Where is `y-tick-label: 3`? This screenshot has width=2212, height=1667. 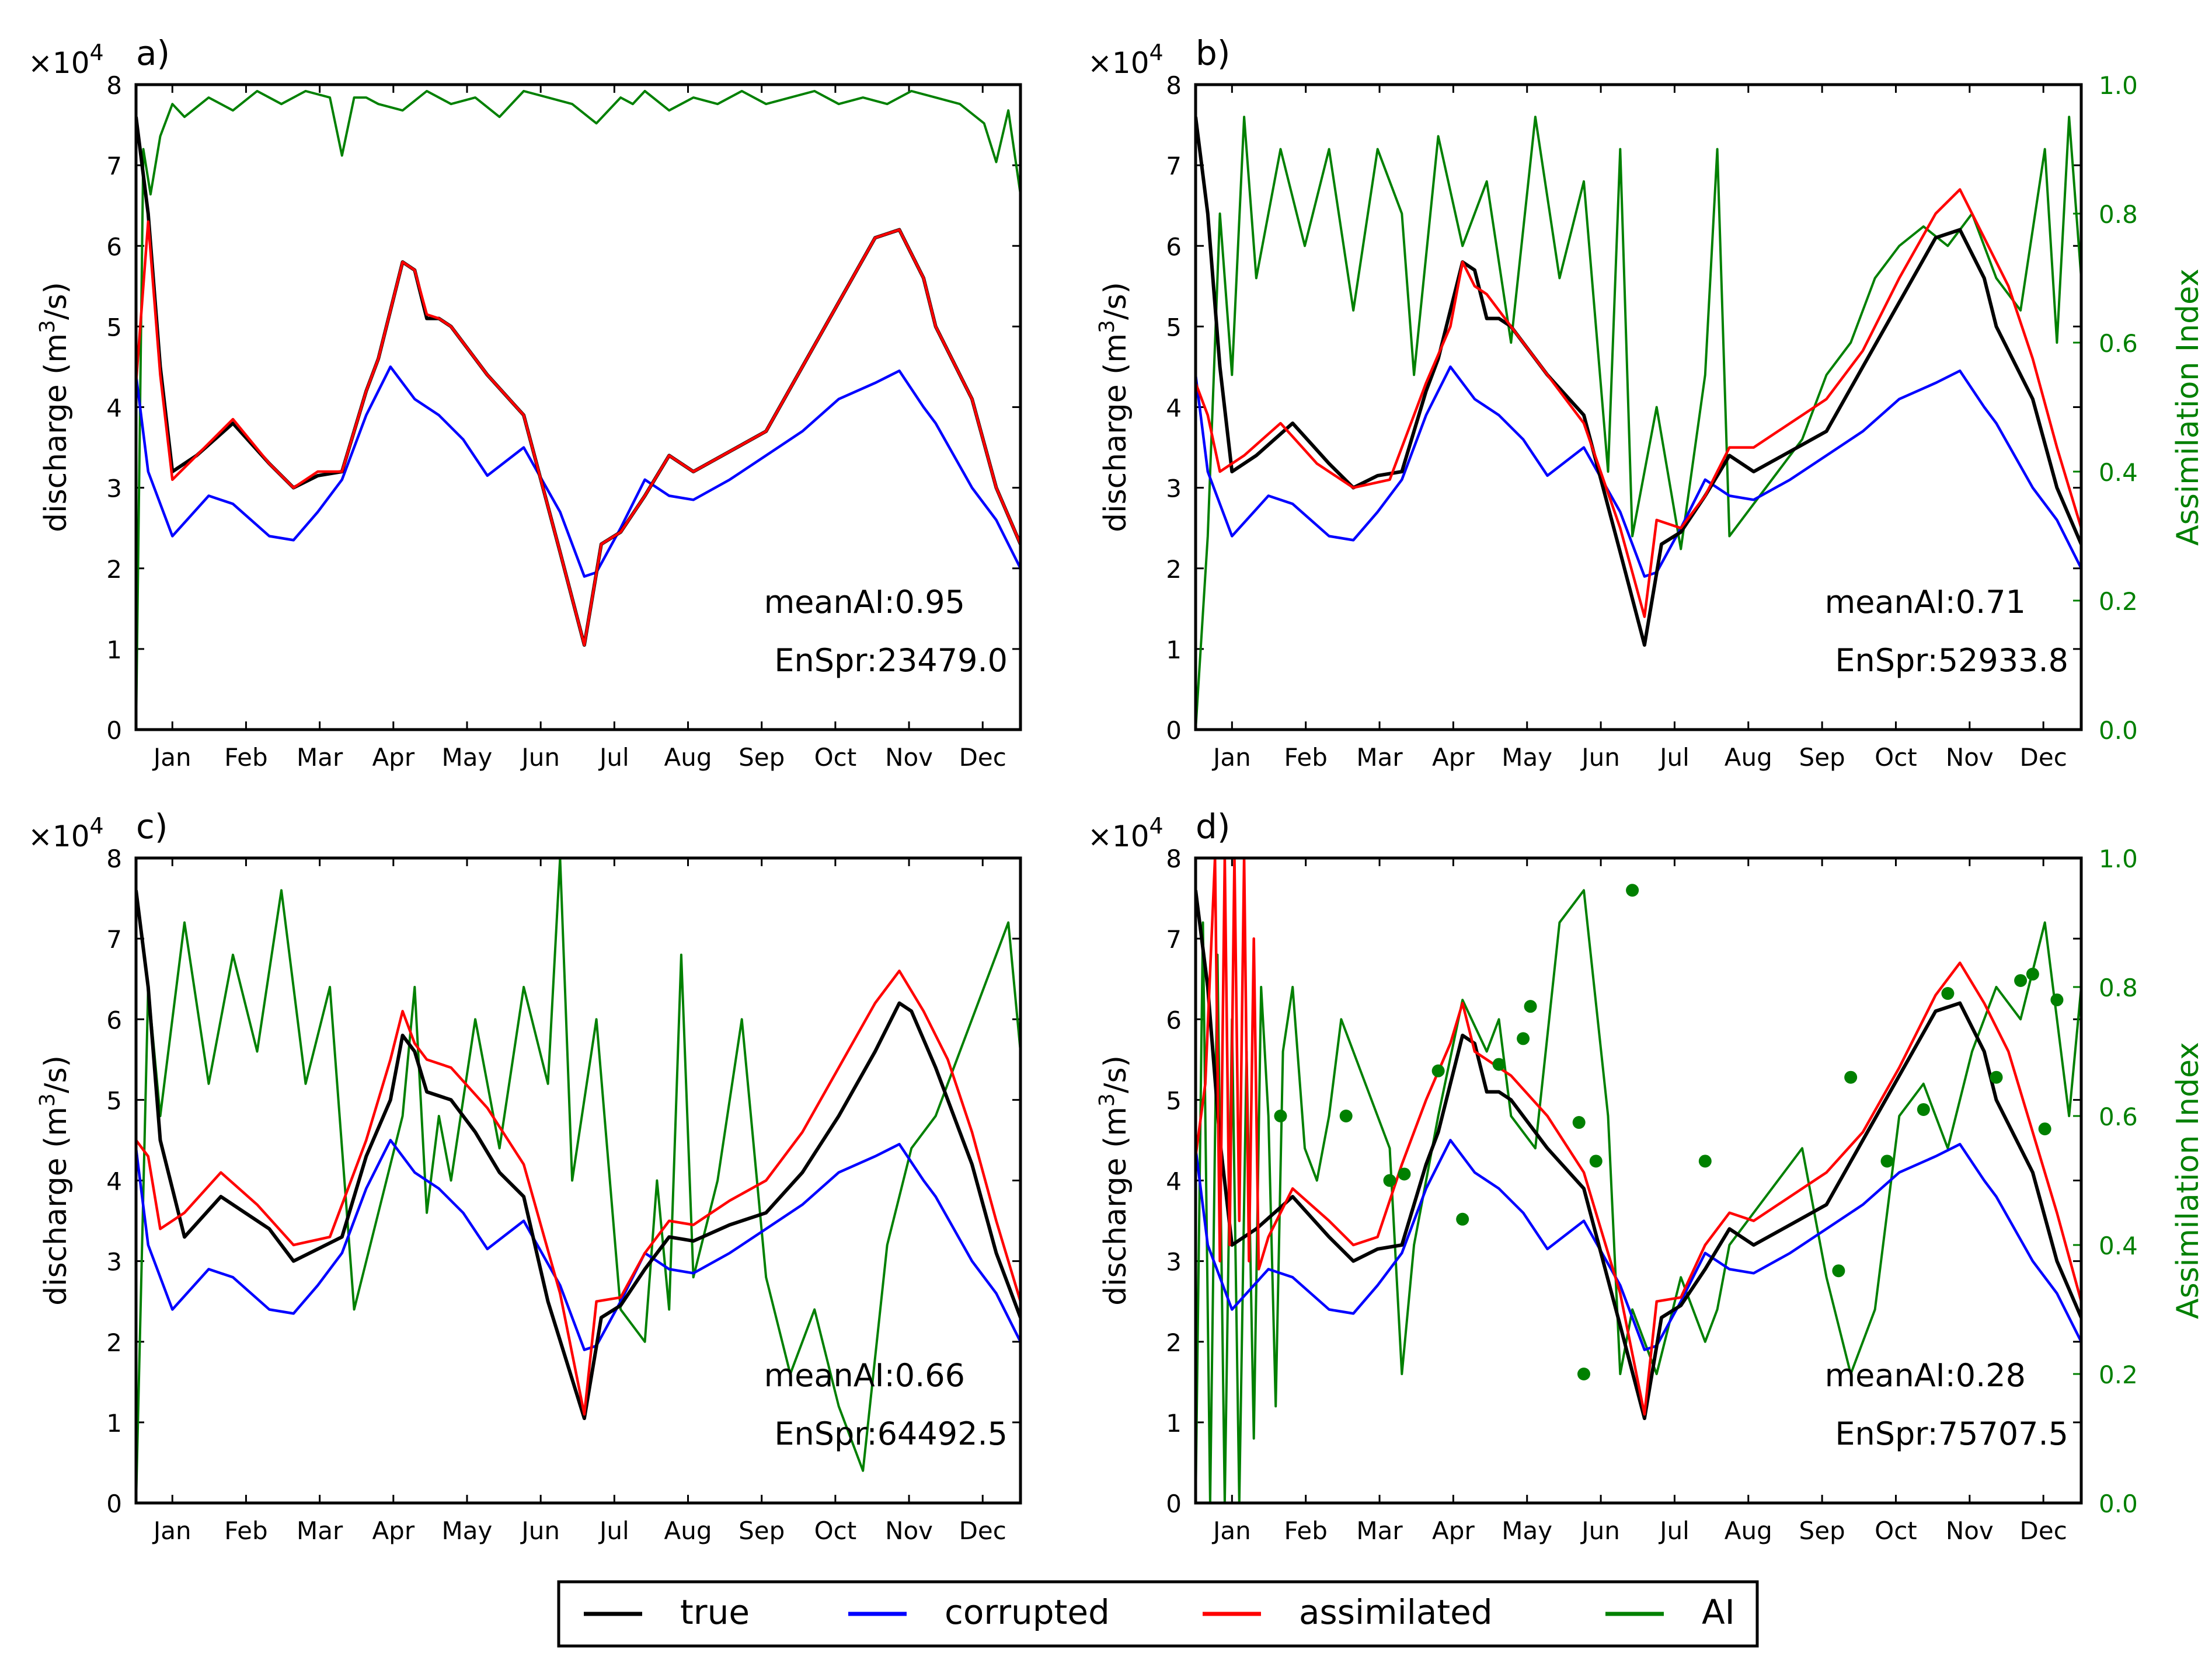 y-tick-label: 3 is located at coordinates (1174, 489).